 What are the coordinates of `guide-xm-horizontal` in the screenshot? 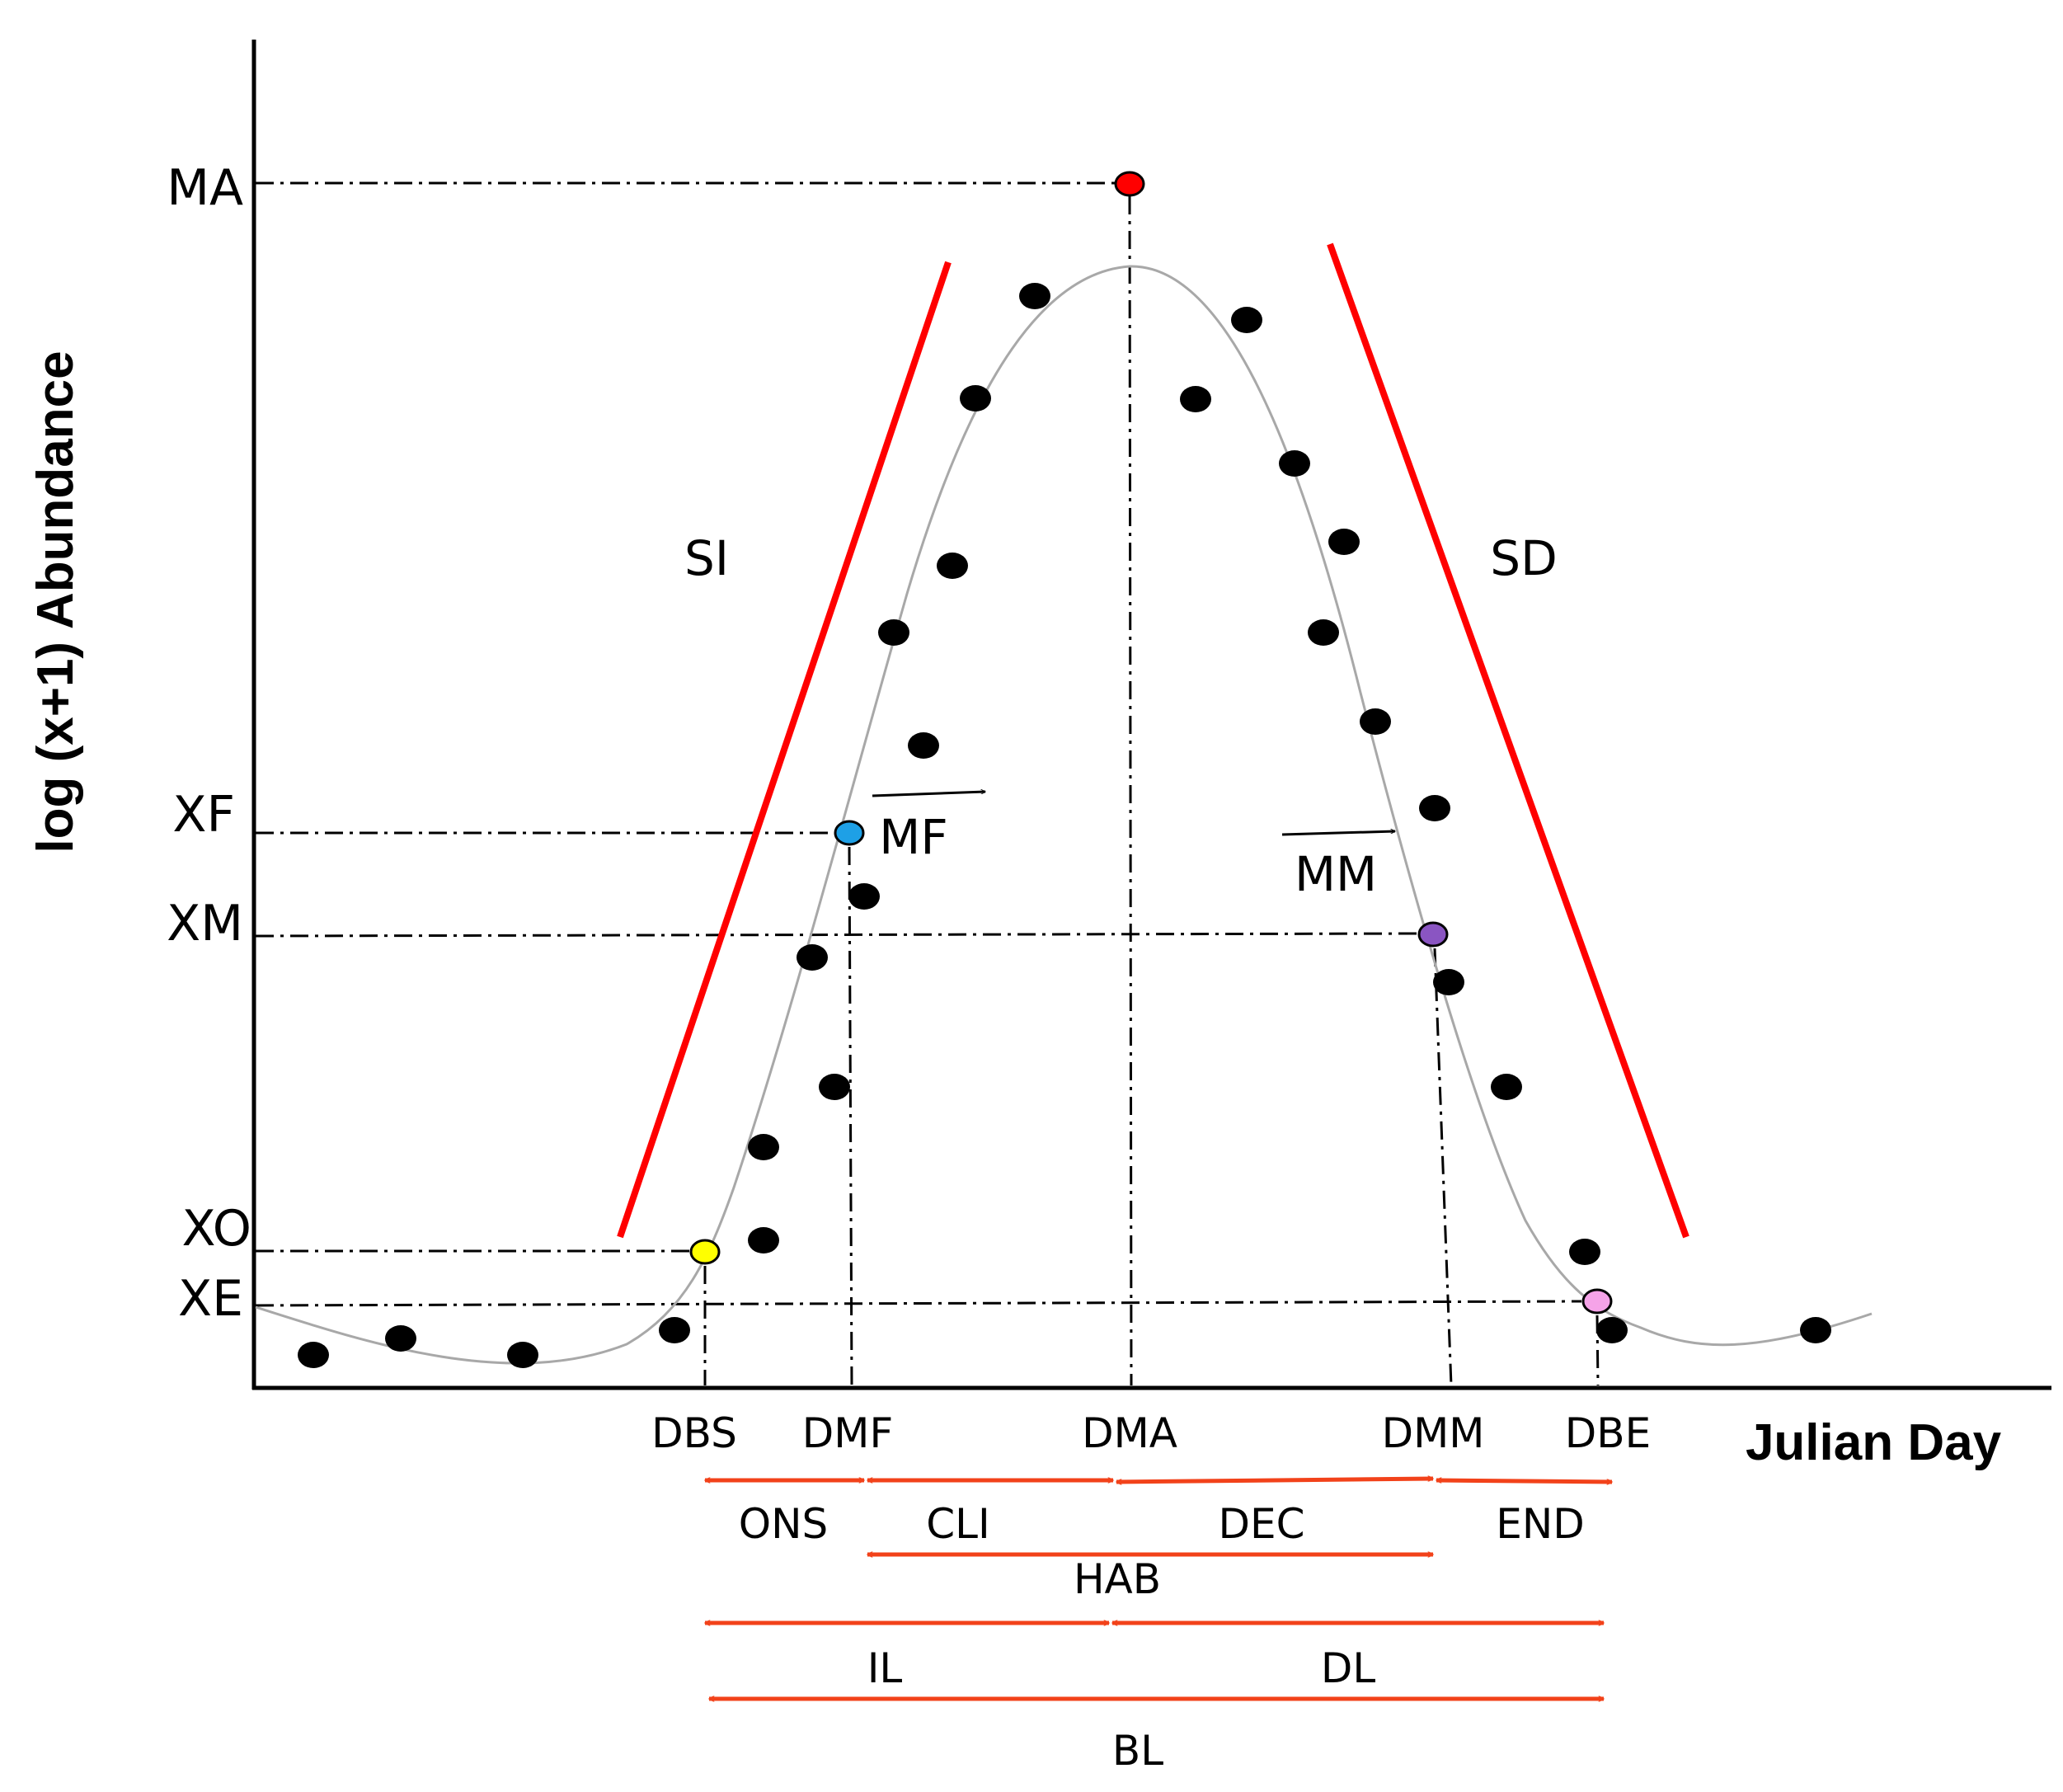 It's located at (836, 935).